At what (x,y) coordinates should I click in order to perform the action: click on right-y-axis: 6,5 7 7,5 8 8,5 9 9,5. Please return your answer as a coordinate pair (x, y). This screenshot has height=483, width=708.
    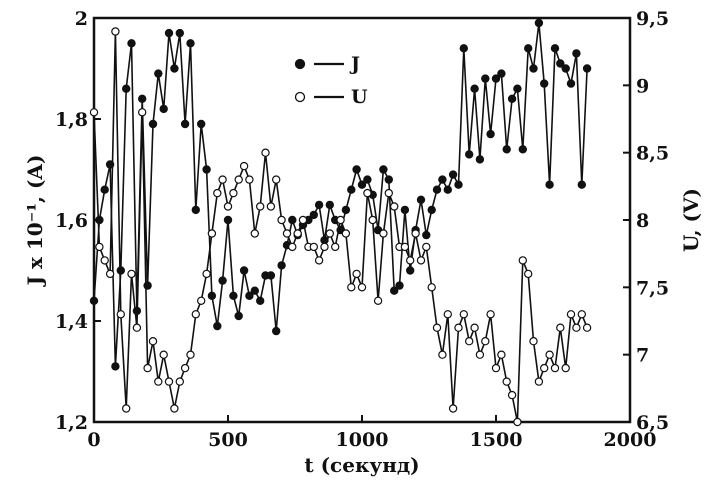
    Looking at the image, I should click on (646, 221).